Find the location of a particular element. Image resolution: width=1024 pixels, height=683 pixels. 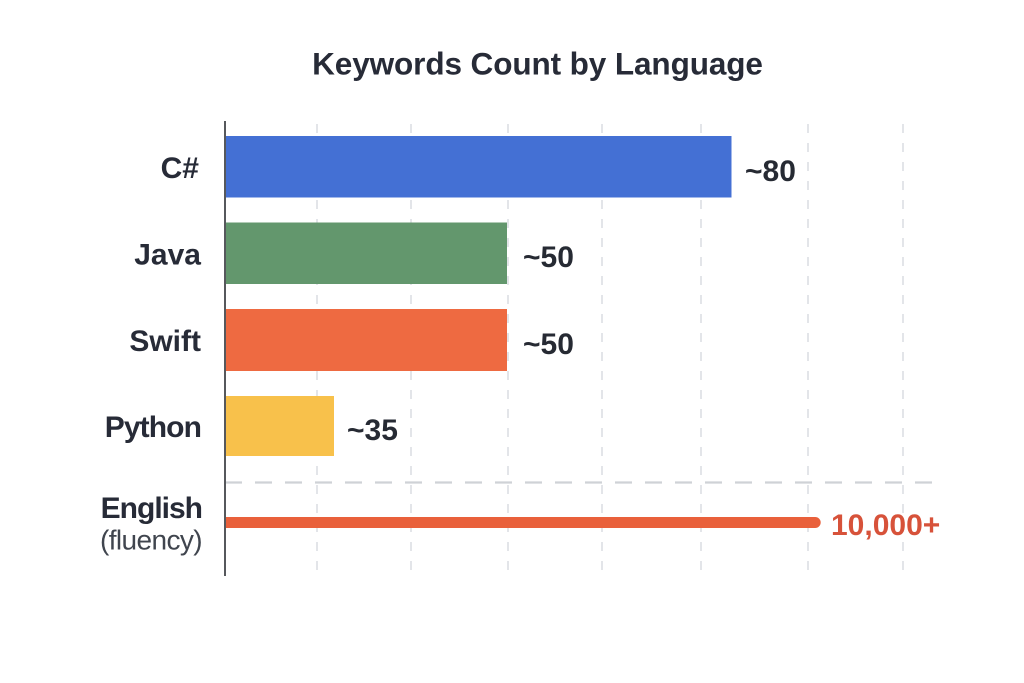

svg-text: Keywords Count by Language is located at coordinates (537, 64).